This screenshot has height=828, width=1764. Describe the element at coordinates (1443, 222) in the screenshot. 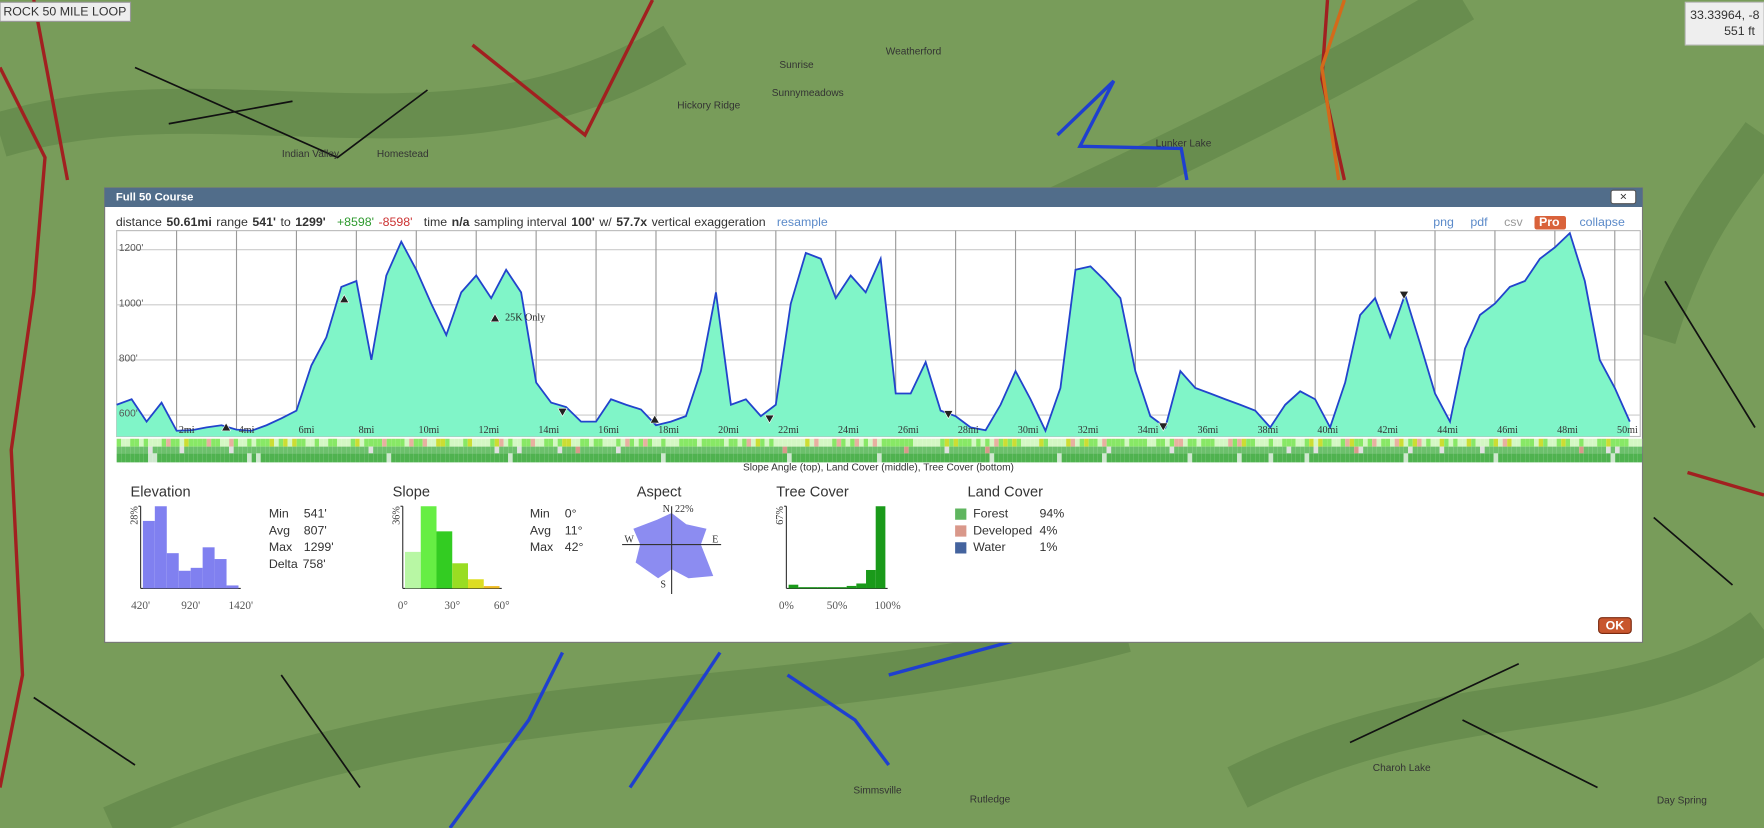

I see `link: png` at that location.